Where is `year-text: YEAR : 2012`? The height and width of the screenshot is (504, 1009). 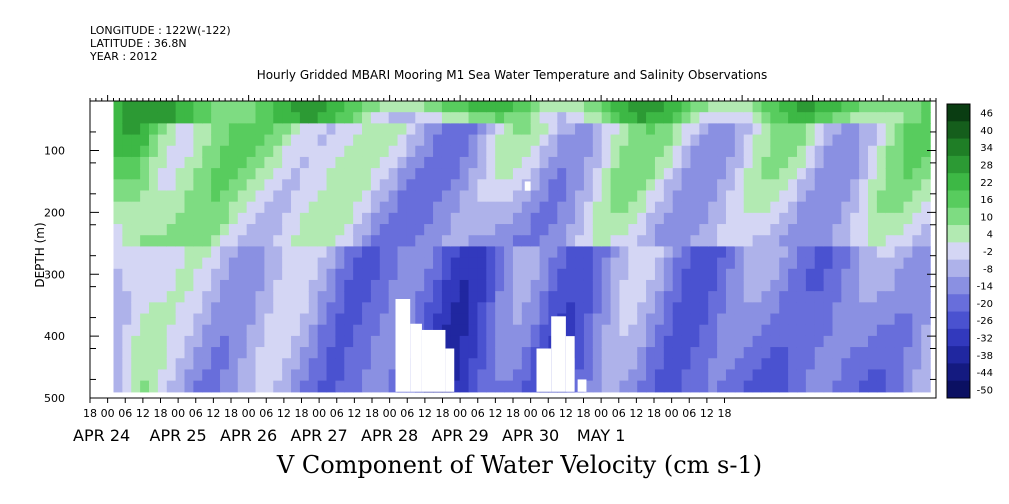
year-text: YEAR : 2012 is located at coordinates (124, 56).